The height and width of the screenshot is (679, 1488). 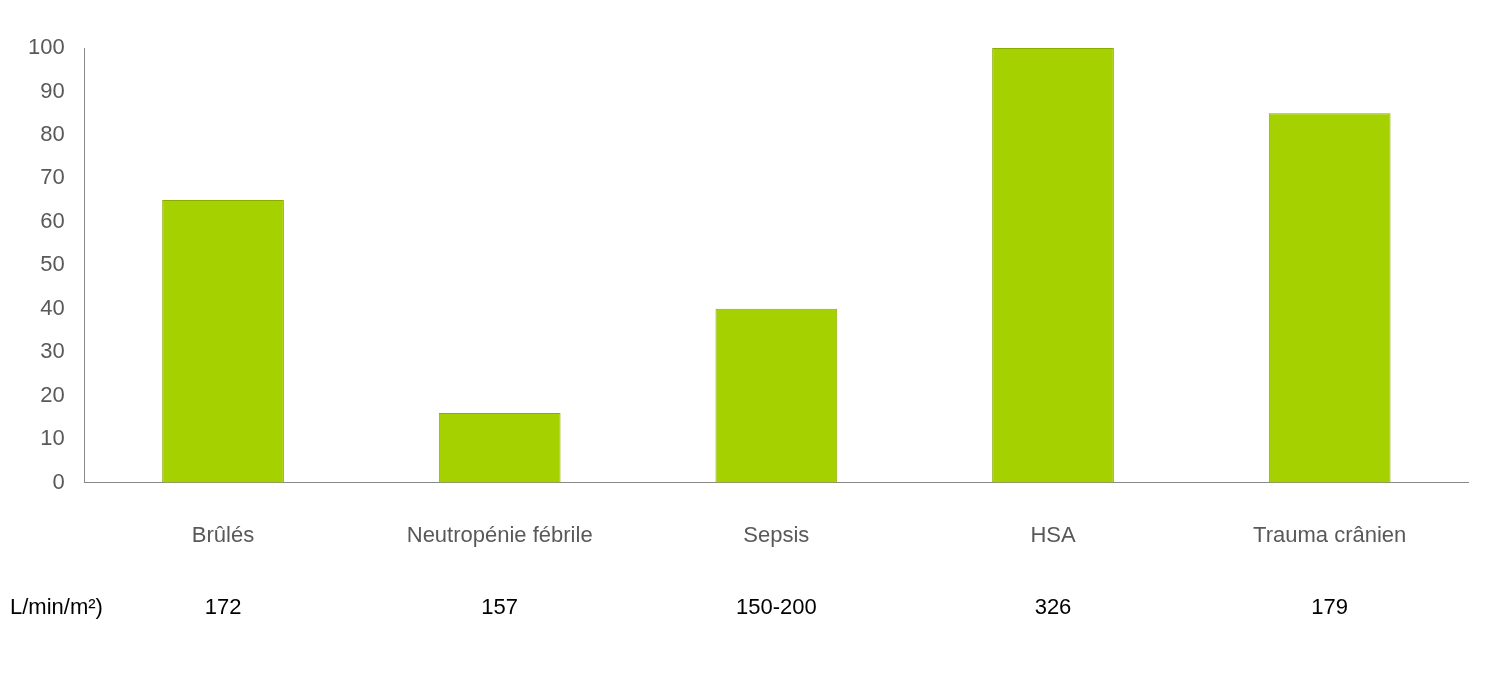 I want to click on y-tick-label: 10, so click(x=52, y=438).